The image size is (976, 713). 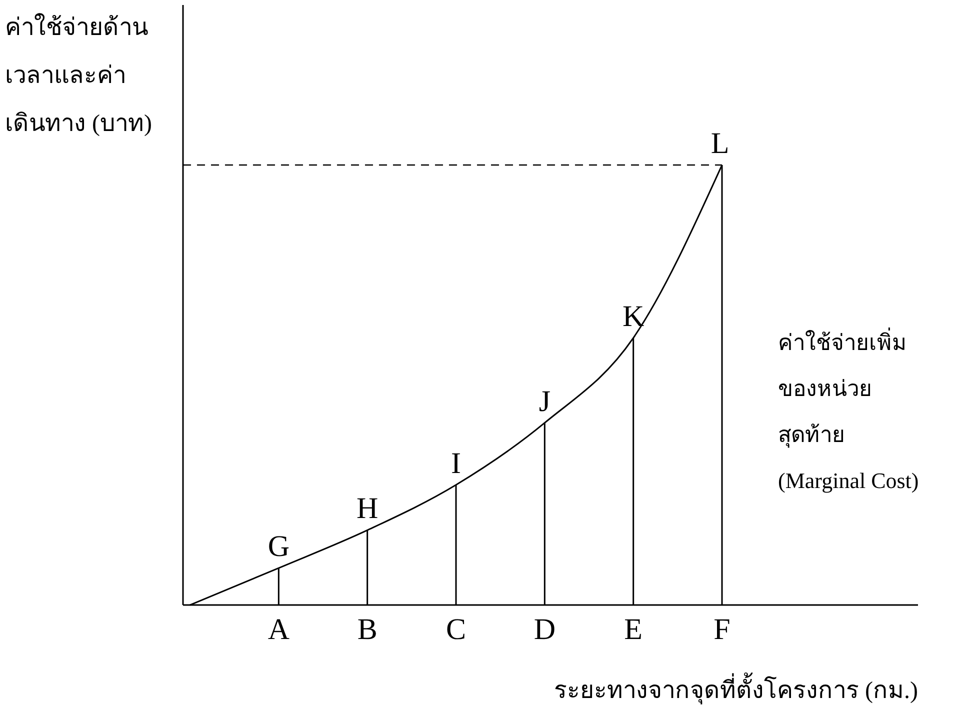 What do you see at coordinates (544, 401) in the screenshot?
I see `annotation: J` at bounding box center [544, 401].